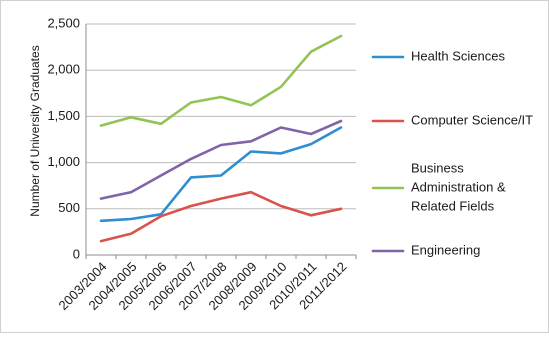  Describe the element at coordinates (63, 115) in the screenshot. I see `y-tick-label: 1,500` at that location.